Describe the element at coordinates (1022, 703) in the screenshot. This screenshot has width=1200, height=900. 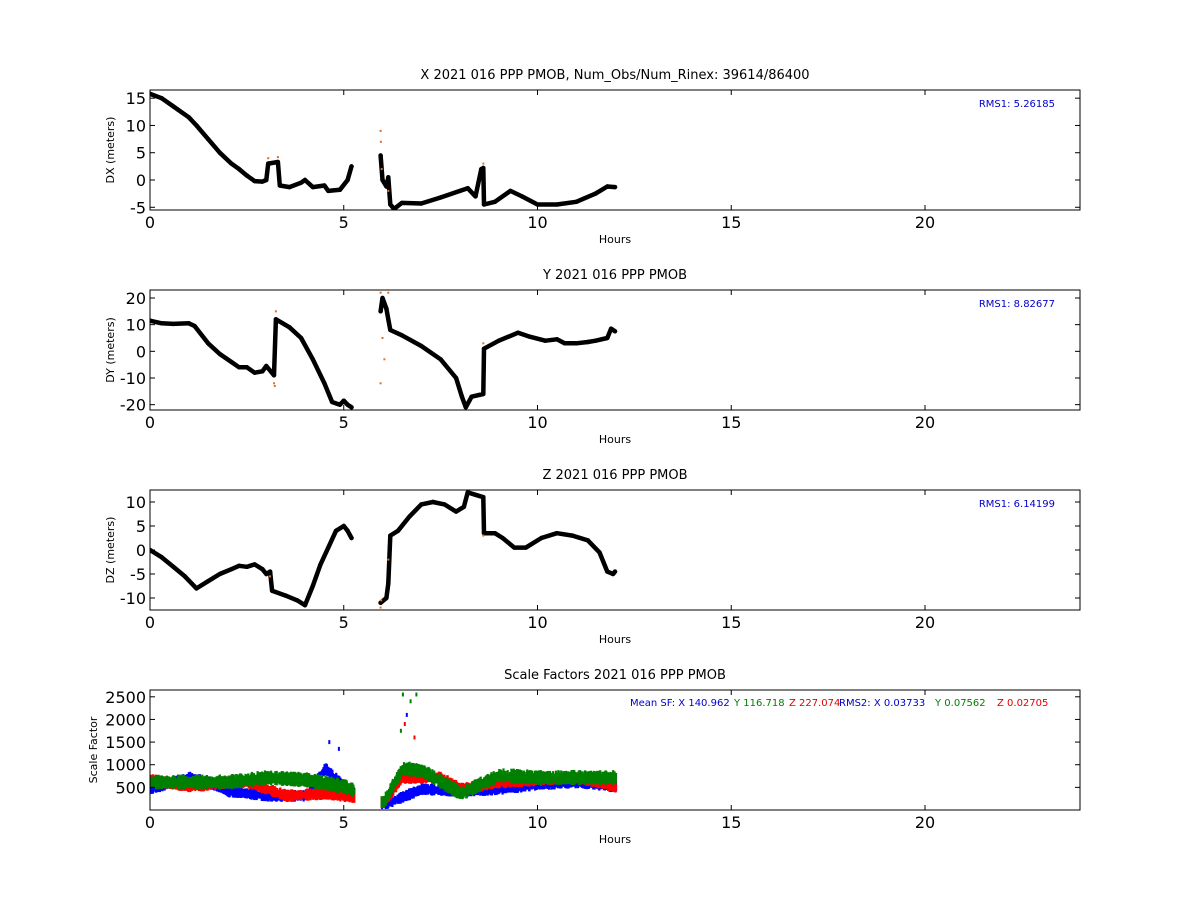
I see `stats-annotation: Z 0.02705` at that location.